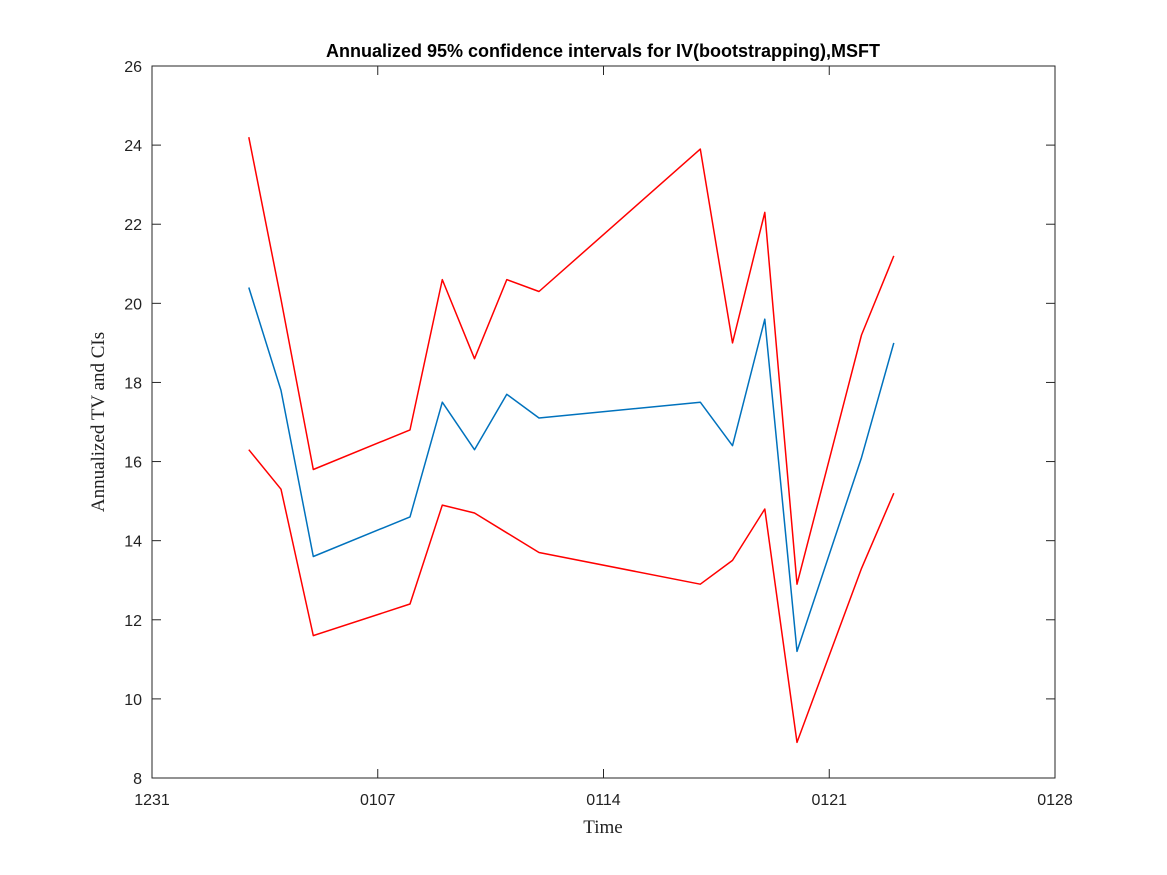 Image resolution: width=1167 pixels, height=875 pixels. I want to click on y-tick-label: 8, so click(137, 779).